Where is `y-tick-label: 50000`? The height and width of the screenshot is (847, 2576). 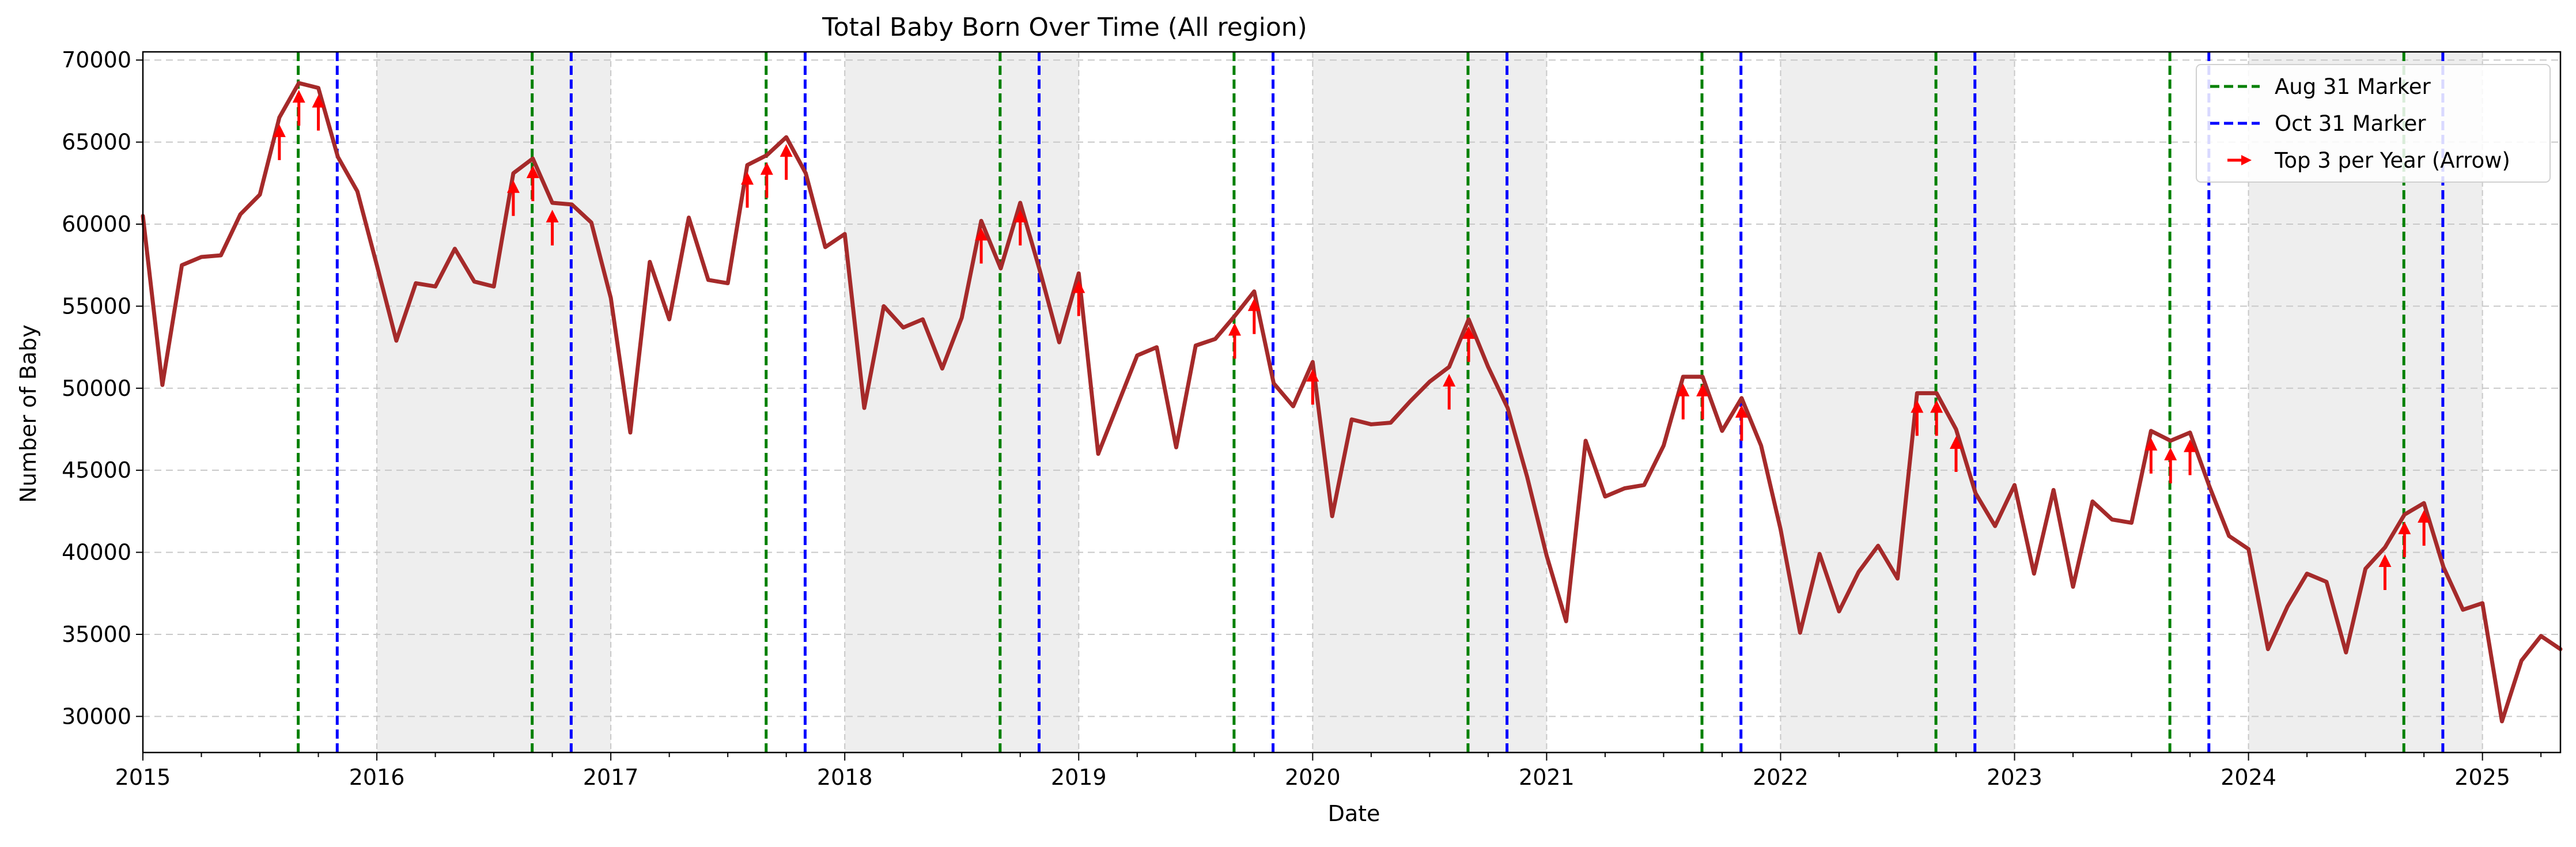
y-tick-label: 50000 is located at coordinates (96, 388).